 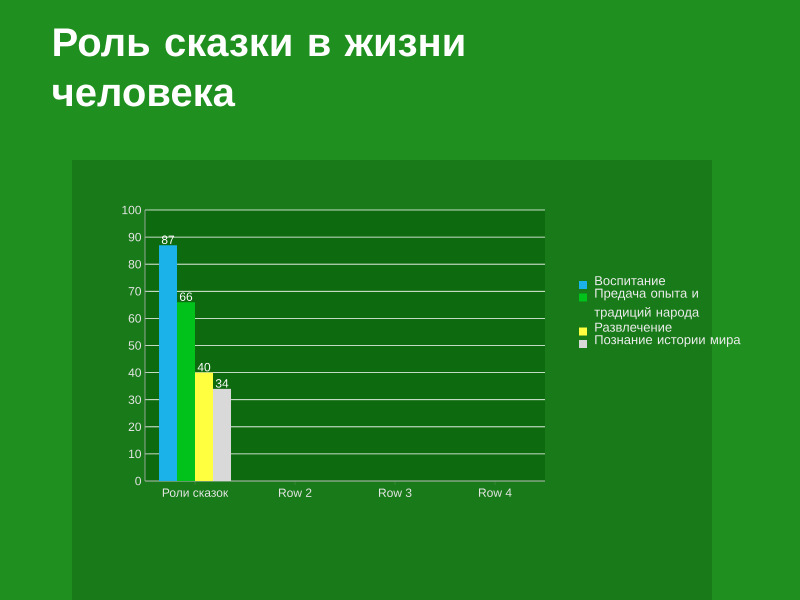 I want to click on y-tick-label: 100, so click(x=132, y=210).